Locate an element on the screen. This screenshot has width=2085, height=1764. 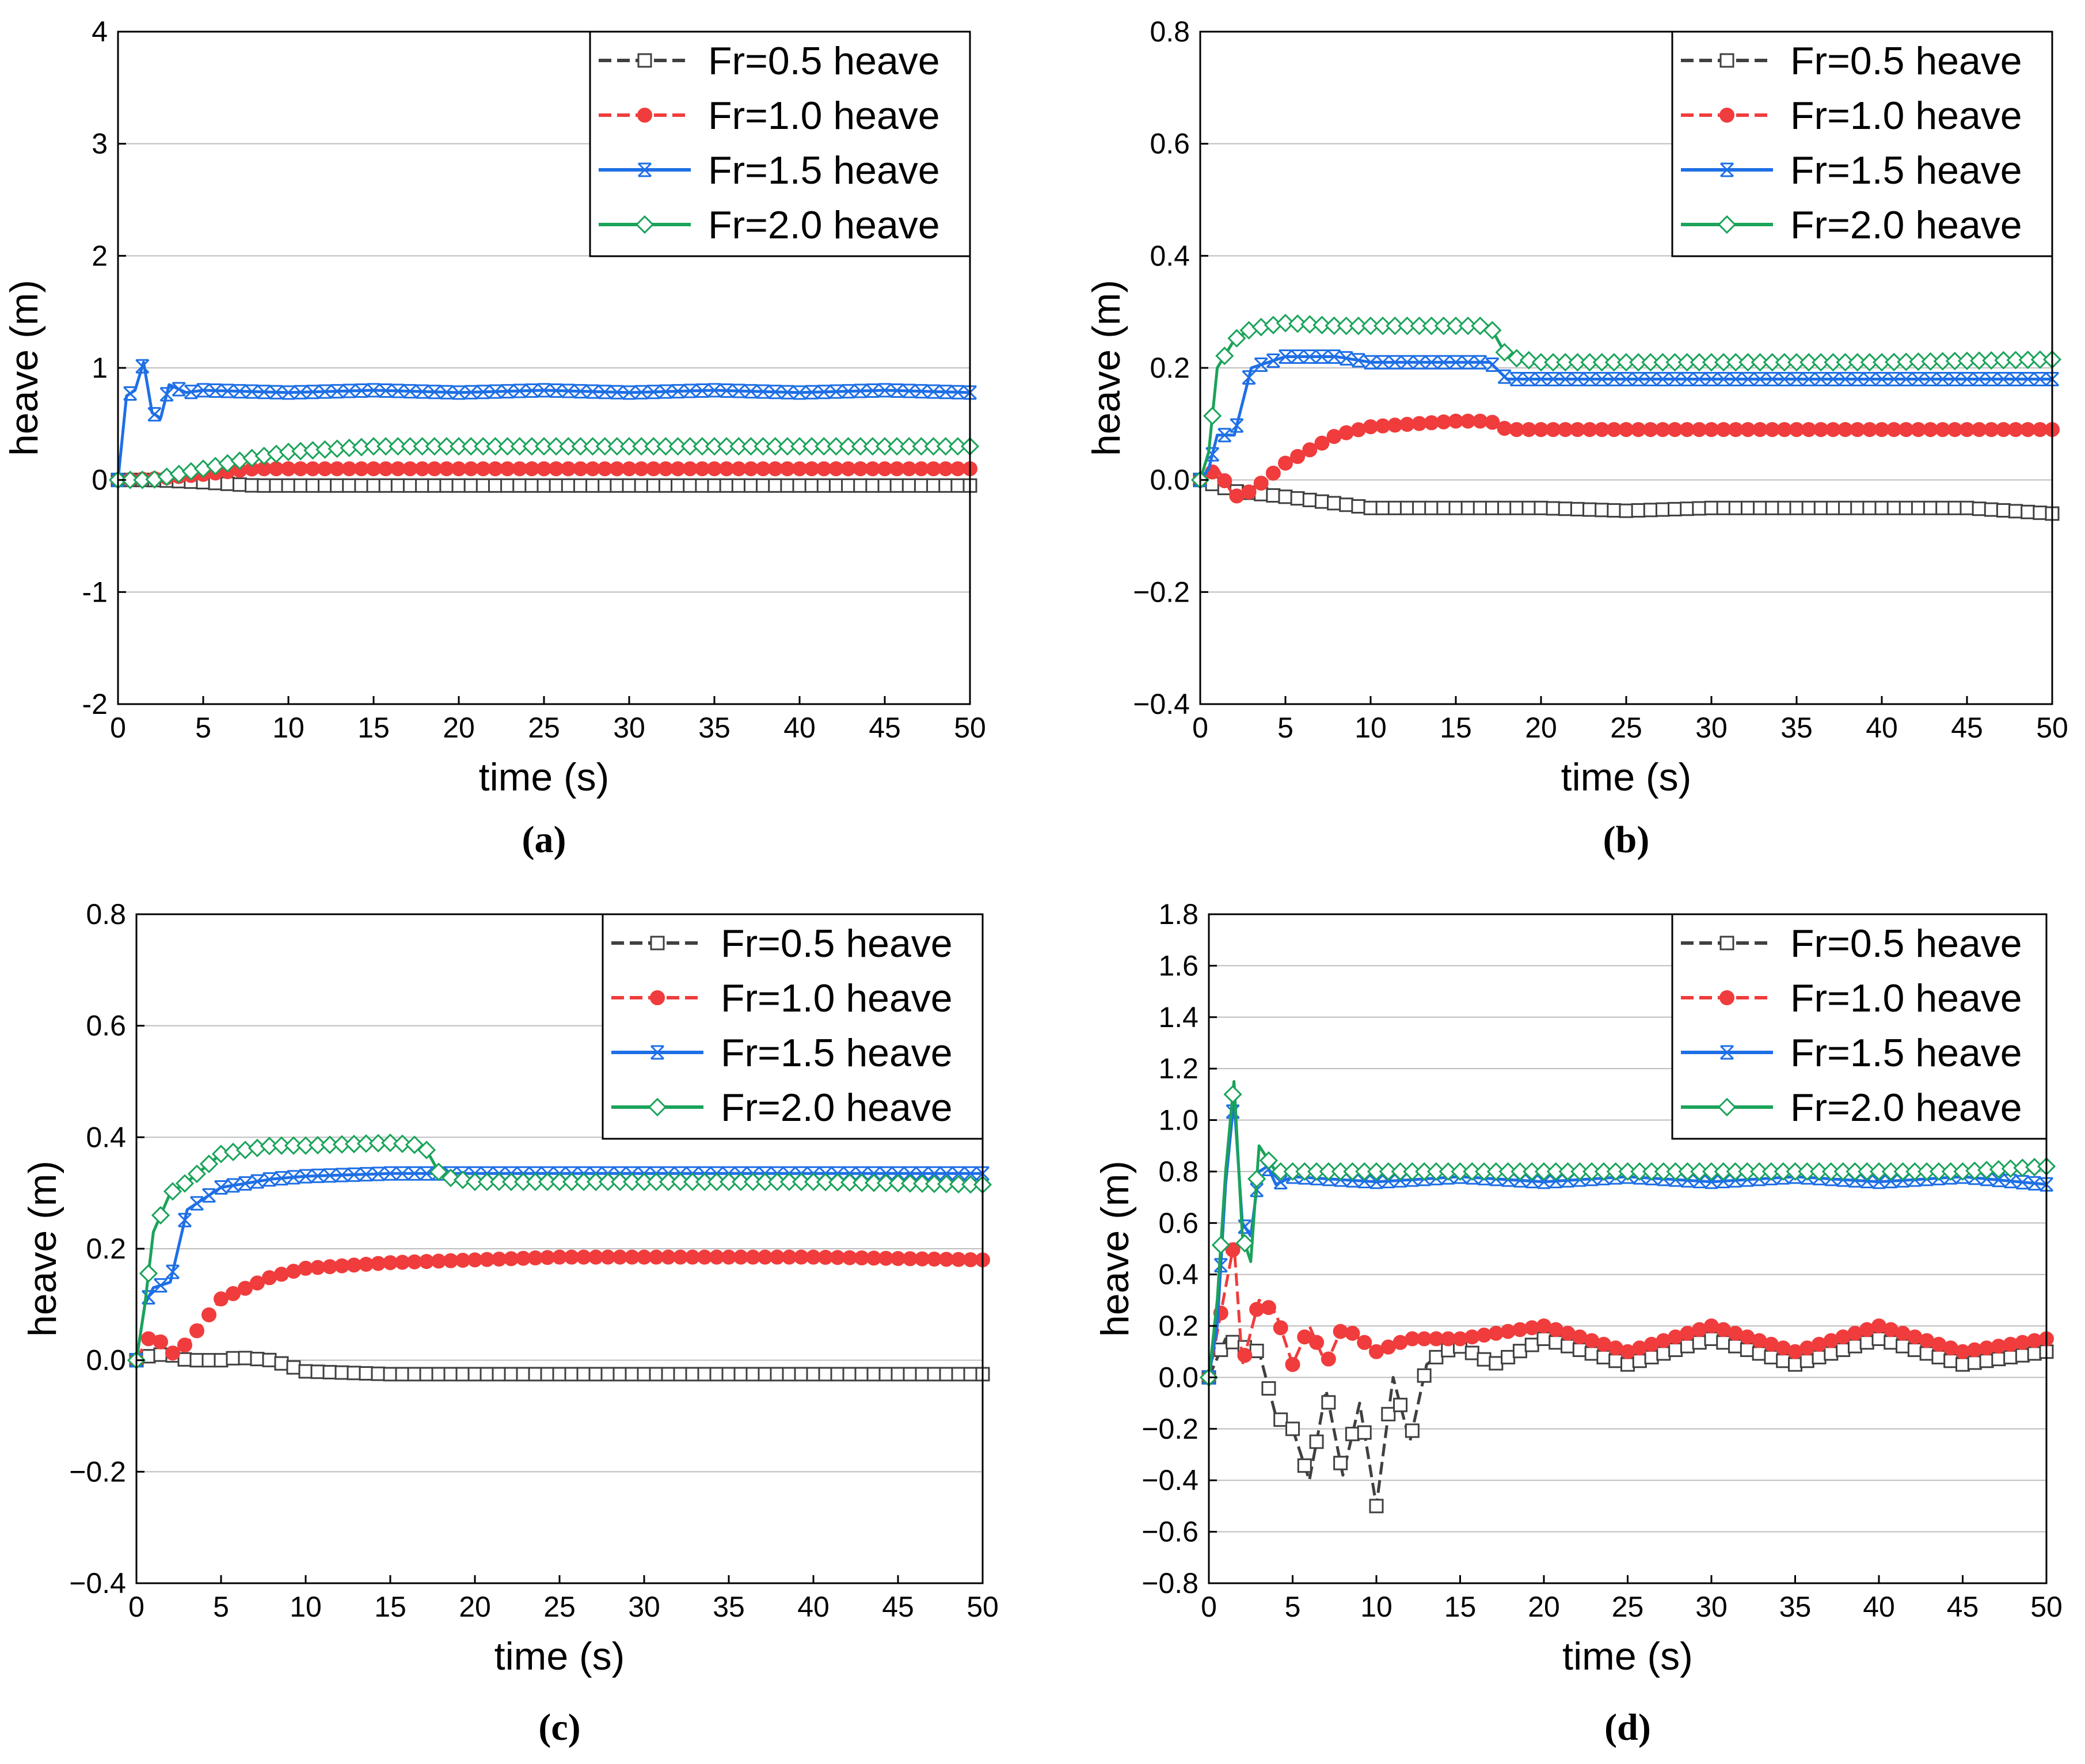
y-tick-label: 0.4 is located at coordinates (106, 1137).